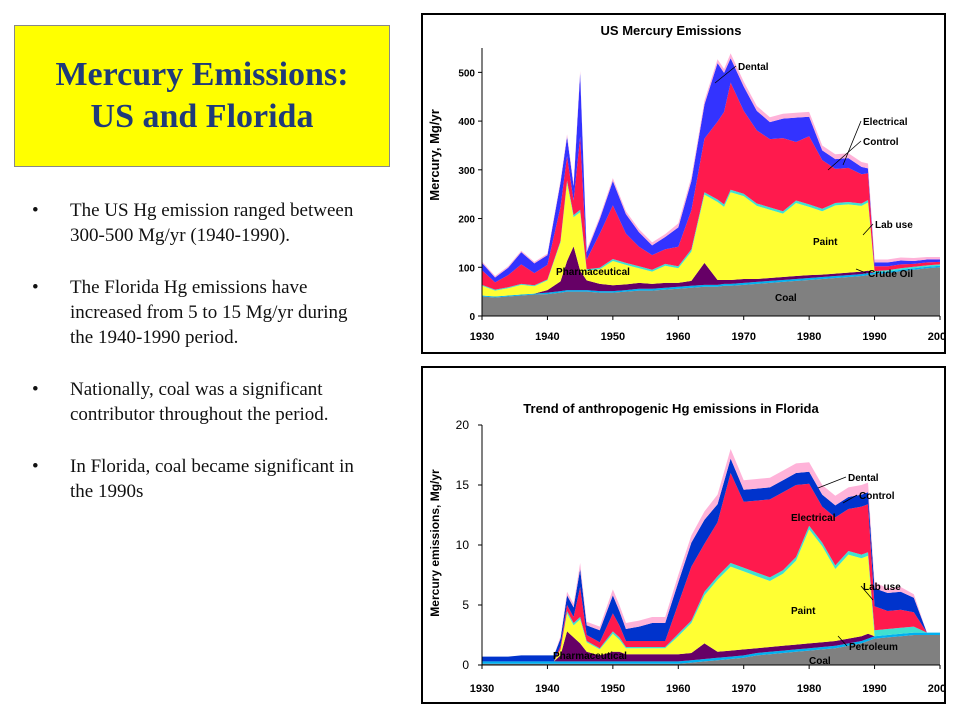 The height and width of the screenshot is (720, 960). What do you see at coordinates (466, 268) in the screenshot?
I see `y-tick-label: 100` at bounding box center [466, 268].